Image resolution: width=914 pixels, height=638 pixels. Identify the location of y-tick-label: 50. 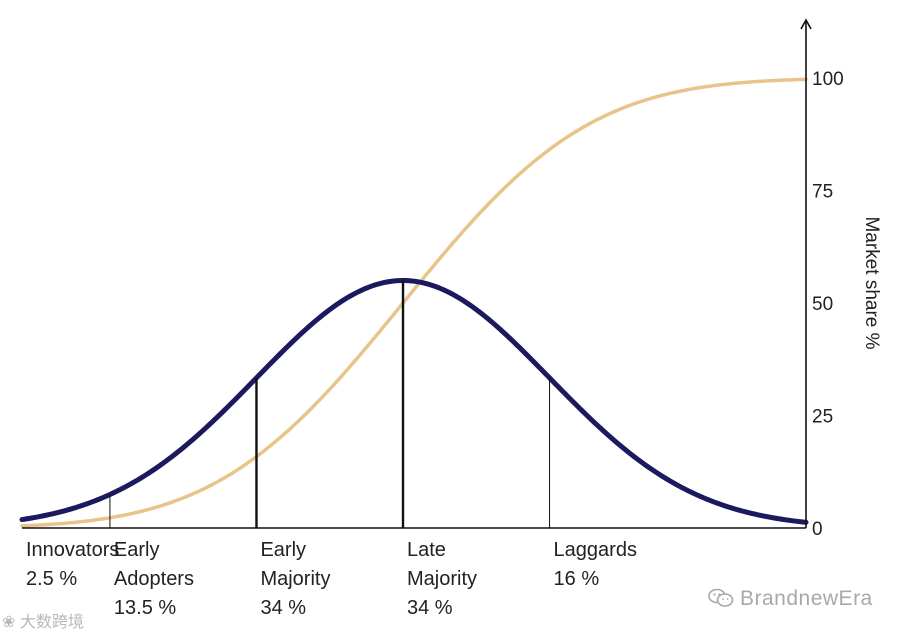
(822, 304).